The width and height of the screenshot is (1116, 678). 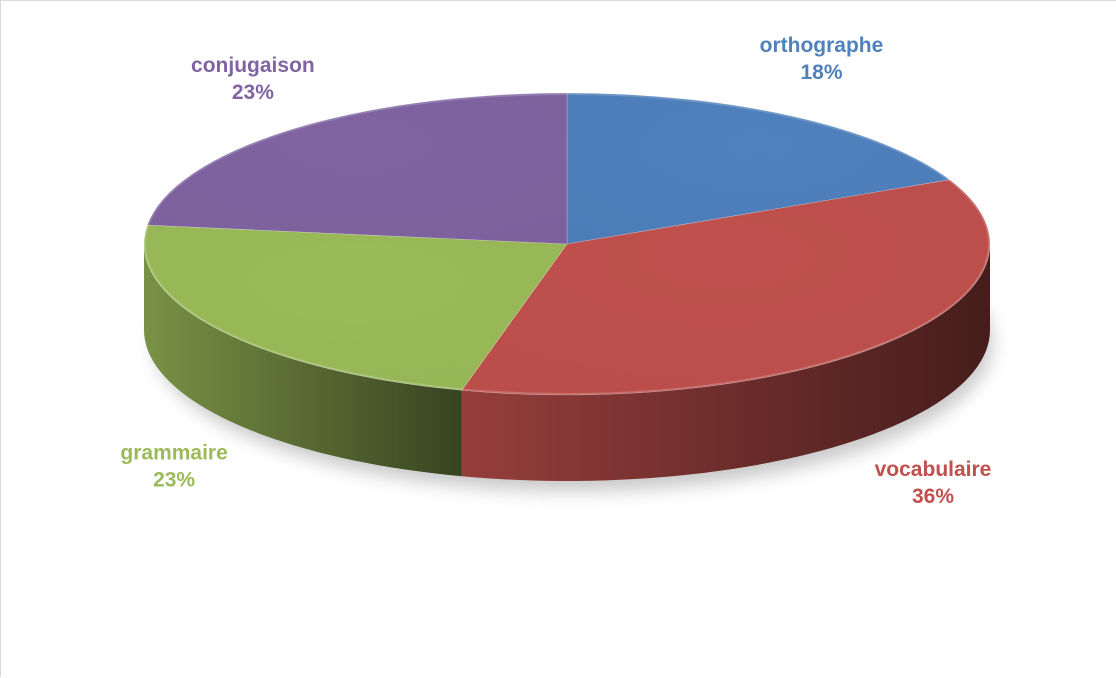 I want to click on data-label-category: grammaire, so click(x=173, y=453).